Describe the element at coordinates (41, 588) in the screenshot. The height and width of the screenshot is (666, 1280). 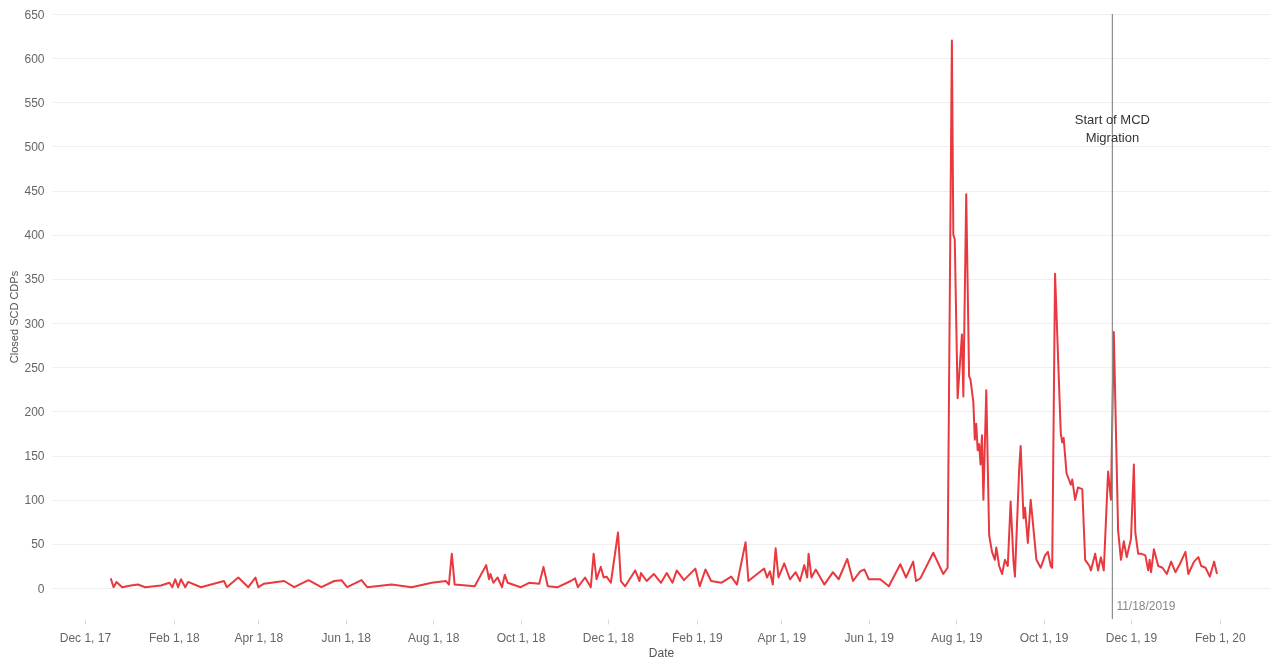
I see `y-tick-label: 0` at that location.